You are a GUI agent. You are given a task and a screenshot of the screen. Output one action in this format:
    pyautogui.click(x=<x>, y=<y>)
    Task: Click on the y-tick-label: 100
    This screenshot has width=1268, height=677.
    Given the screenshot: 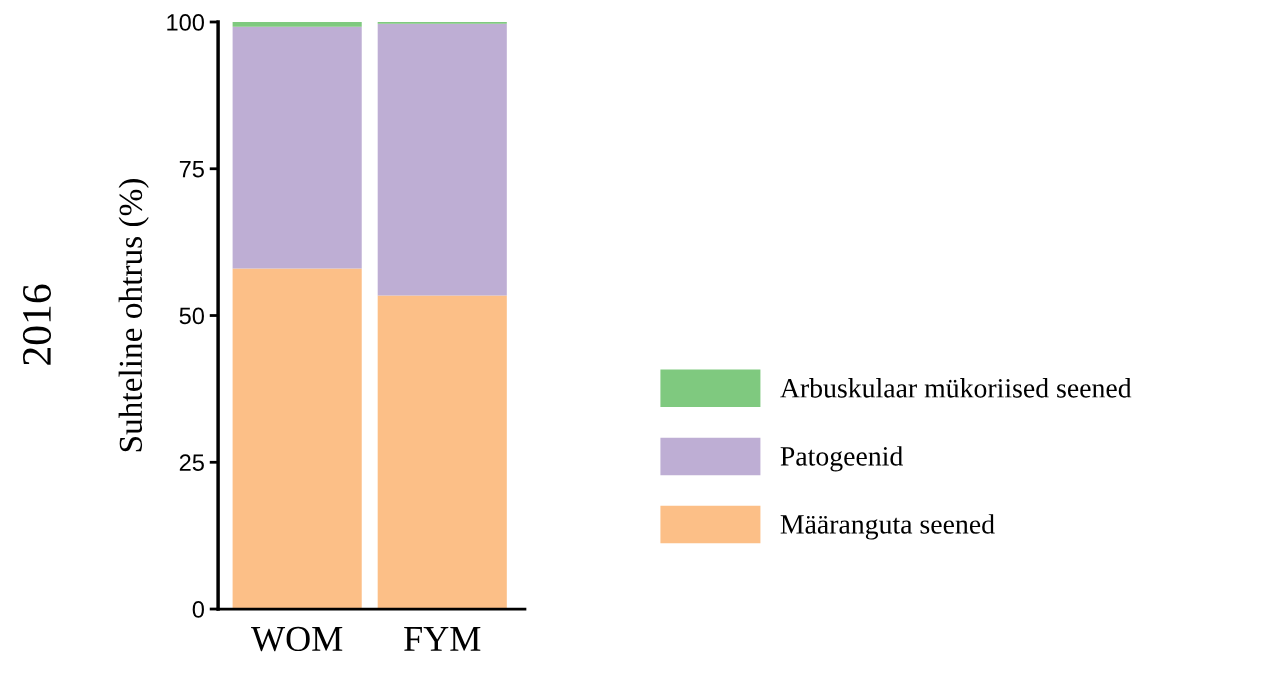 What is the action you would take?
    pyautogui.click(x=185, y=22)
    